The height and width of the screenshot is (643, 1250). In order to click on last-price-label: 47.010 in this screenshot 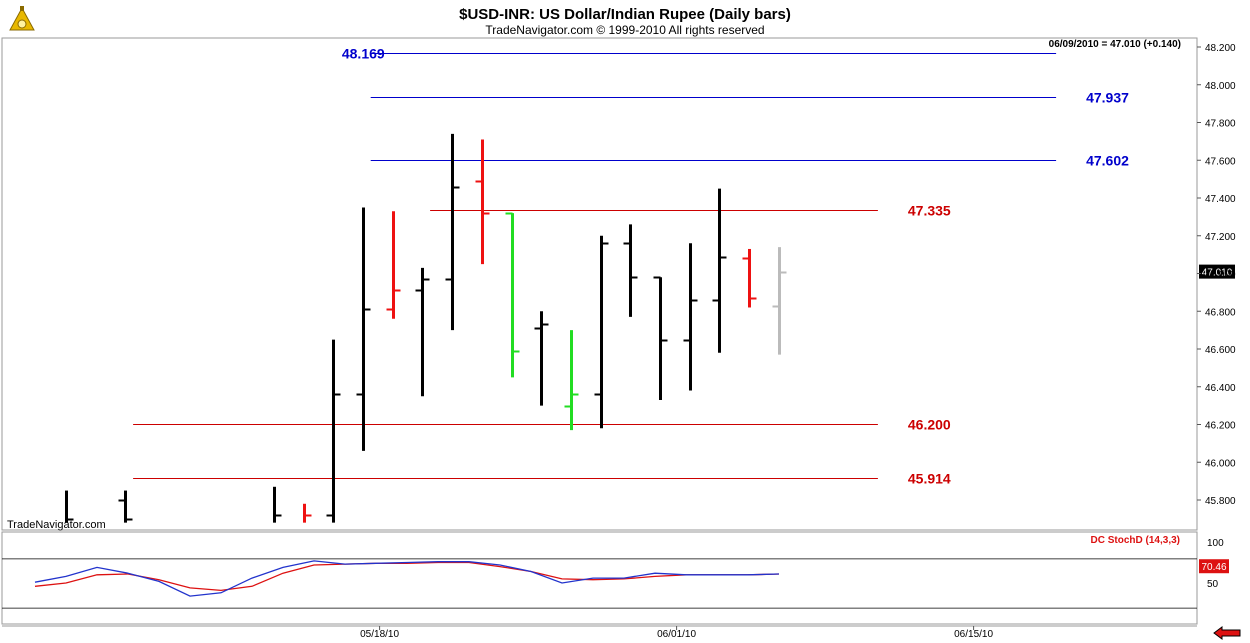, I will do `click(1217, 273)`.